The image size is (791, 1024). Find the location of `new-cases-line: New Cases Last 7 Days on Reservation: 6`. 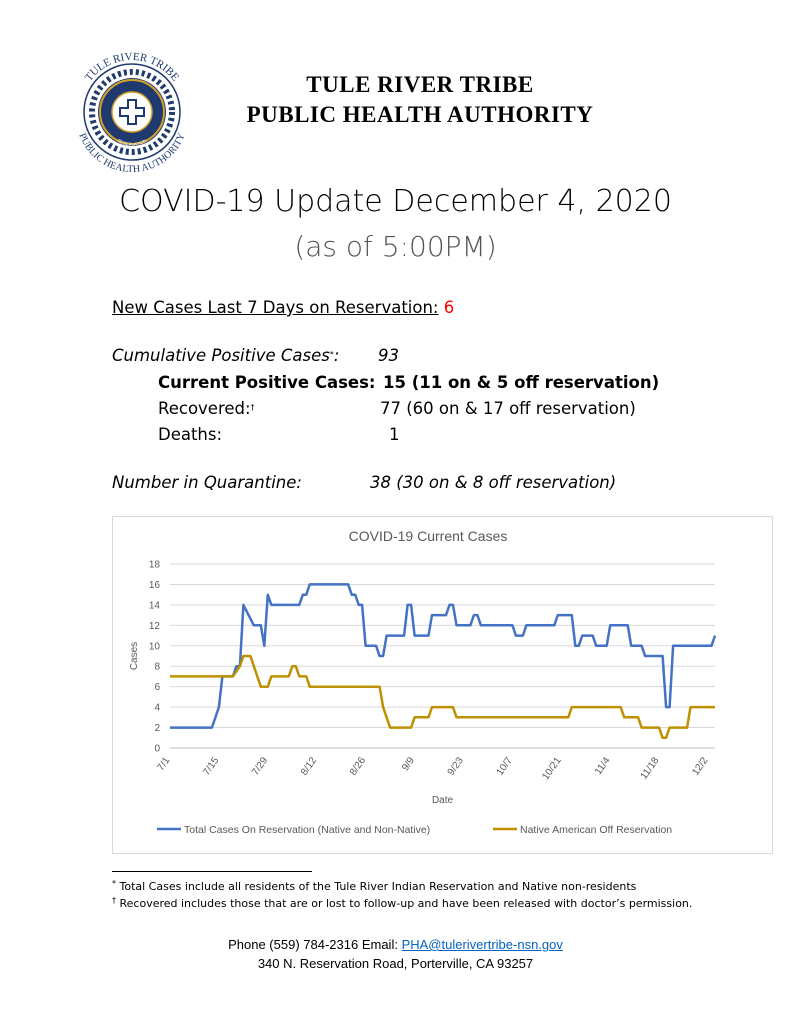

new-cases-line: New Cases Last 7 Days on Reservation: 6 is located at coordinates (283, 307).